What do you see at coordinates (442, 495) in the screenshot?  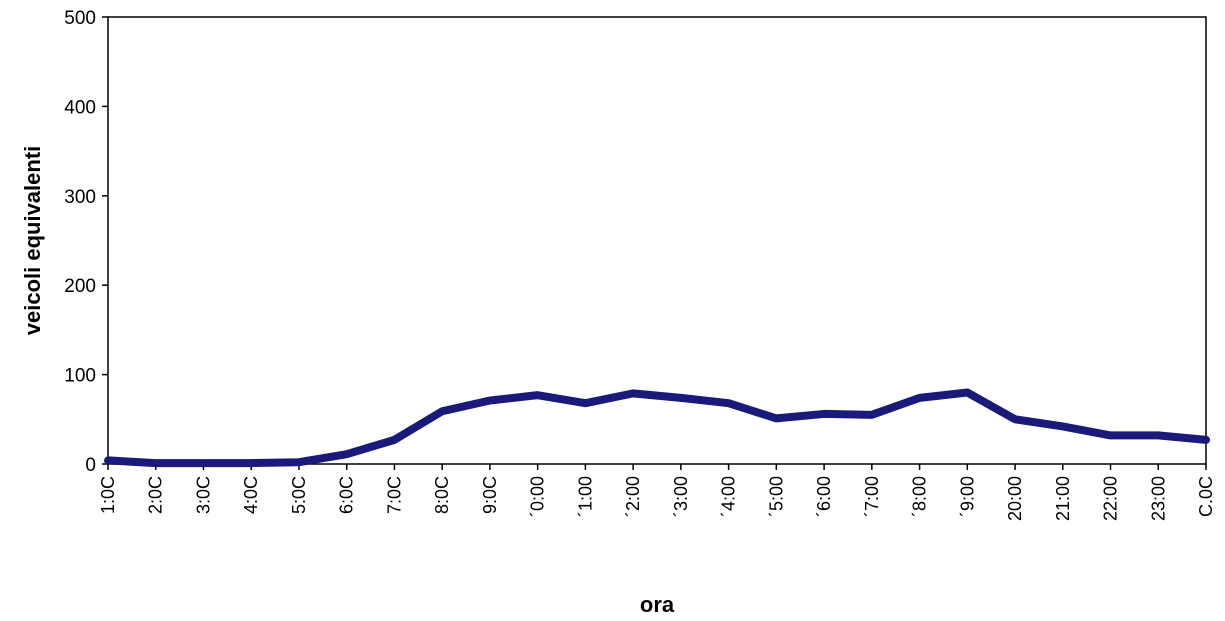 I see `x-tick-label: 8:0C` at bounding box center [442, 495].